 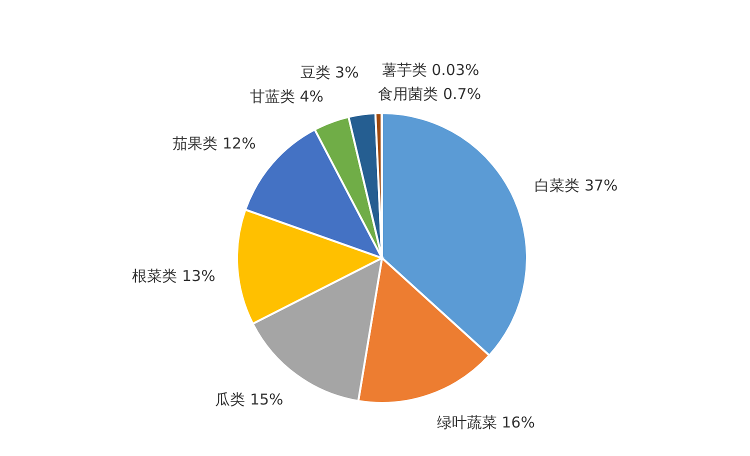 I want to click on slice-label: 瓜类, so click(x=230, y=399).